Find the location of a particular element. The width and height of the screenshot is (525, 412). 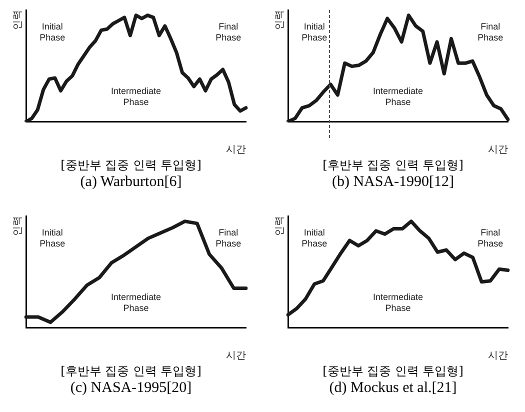

text: (d) Mockus et al.[21] is located at coordinates (393, 388).